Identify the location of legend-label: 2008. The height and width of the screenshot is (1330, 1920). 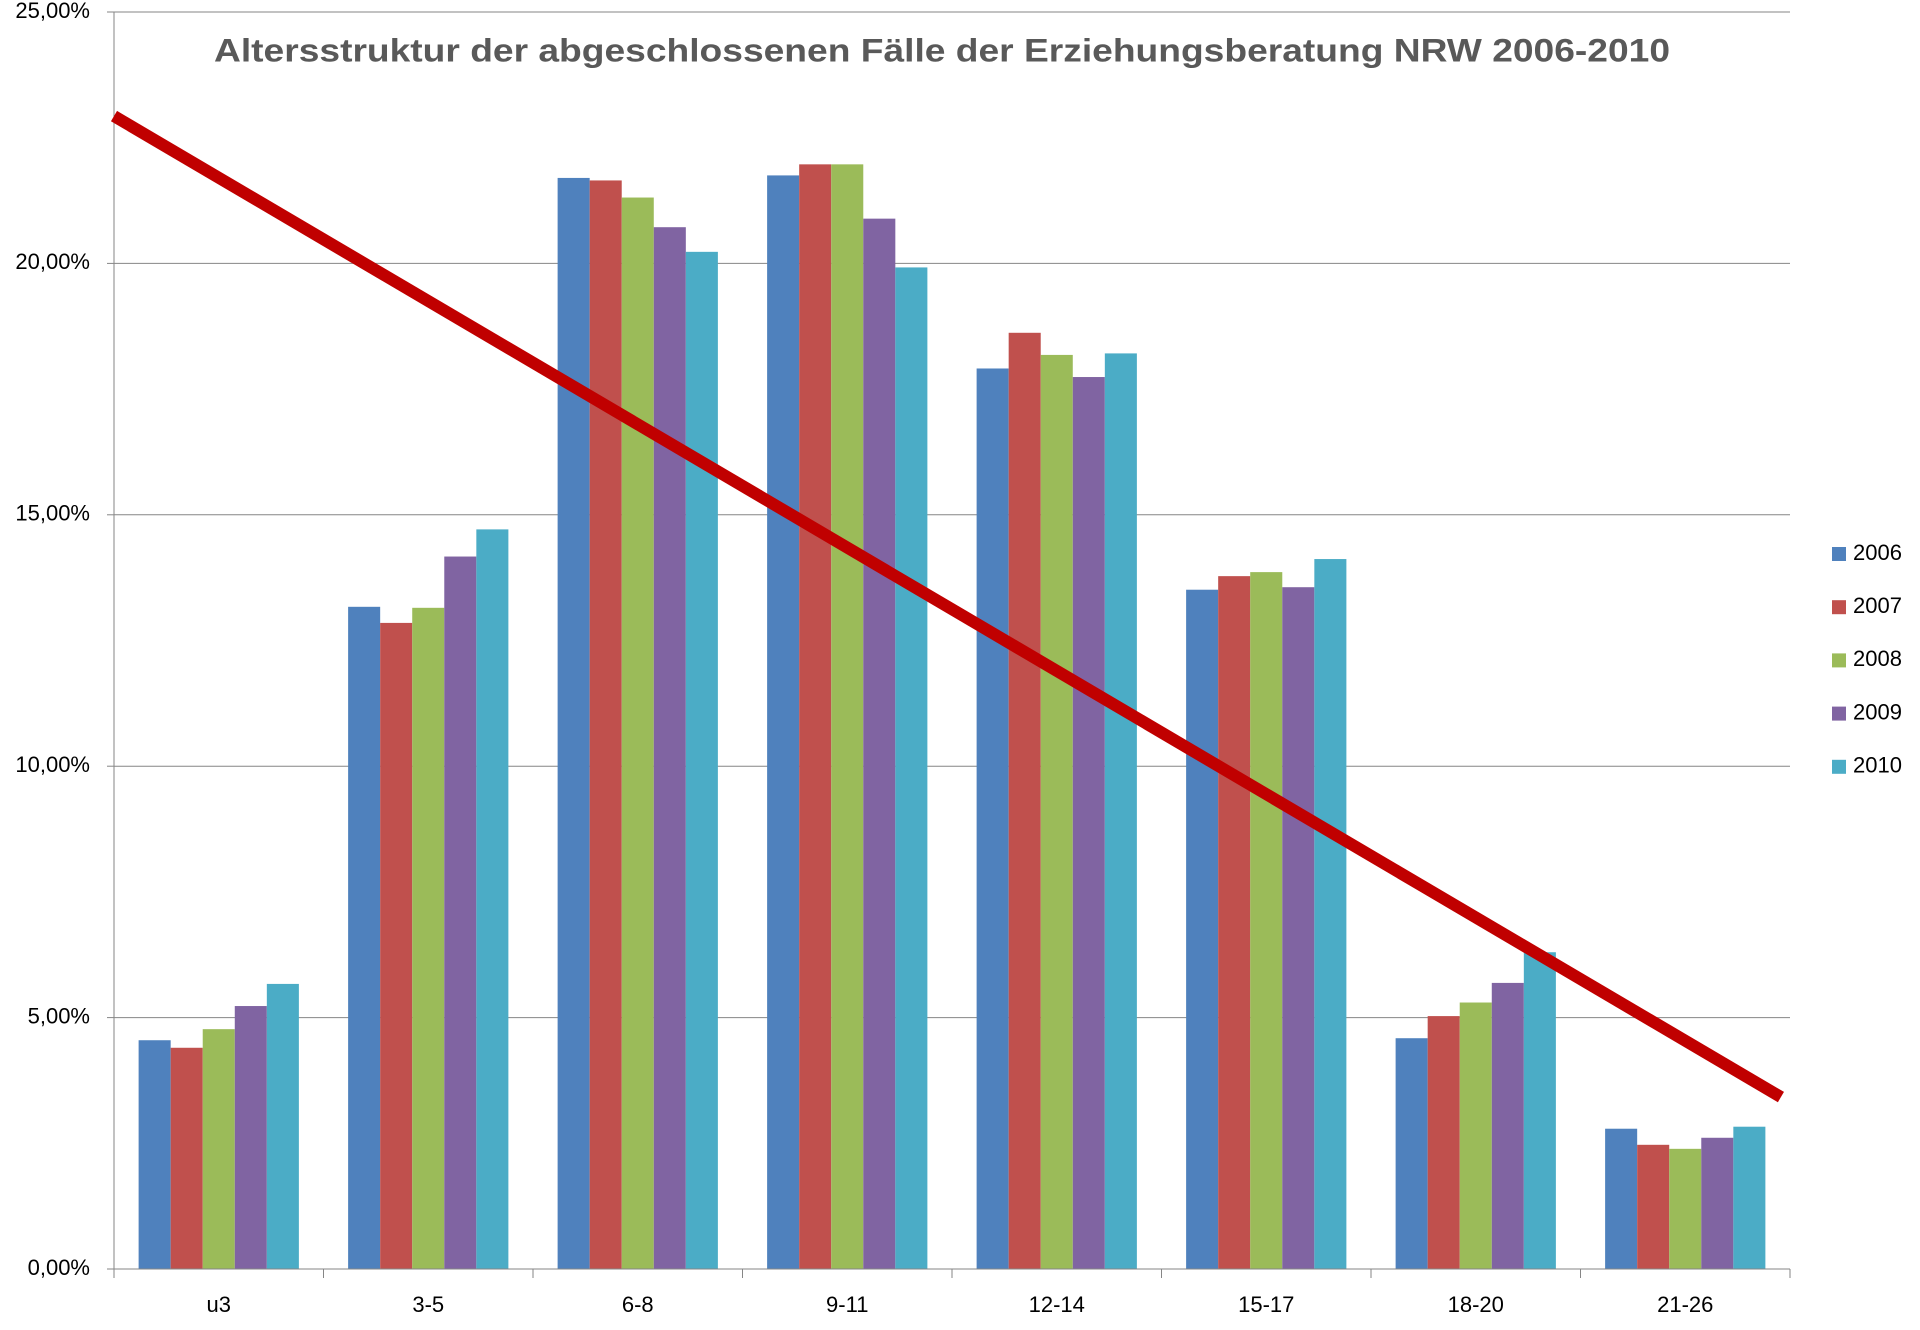
(1877, 658).